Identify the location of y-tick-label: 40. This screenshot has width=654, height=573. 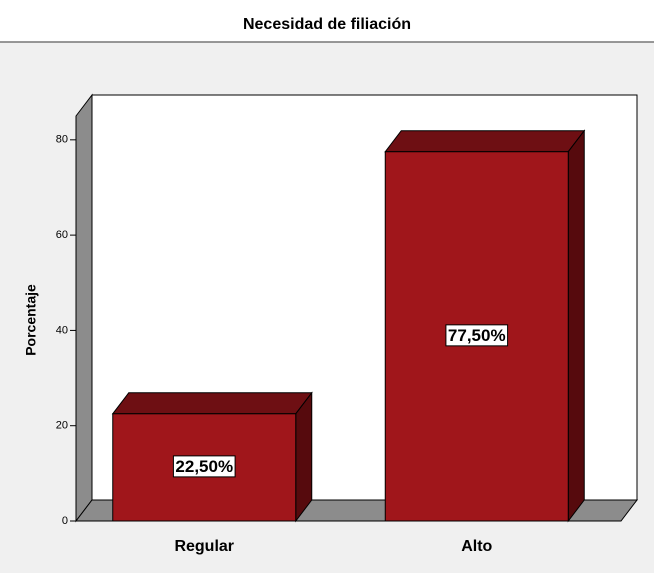
(62, 330).